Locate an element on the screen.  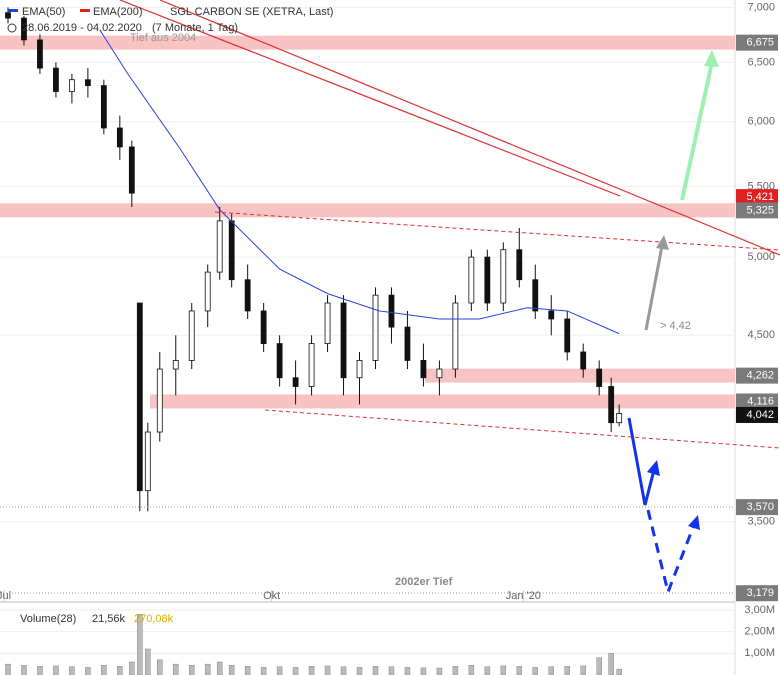
subtitle: 28.06.2019 - 04.02.2020 is located at coordinates (82, 28).